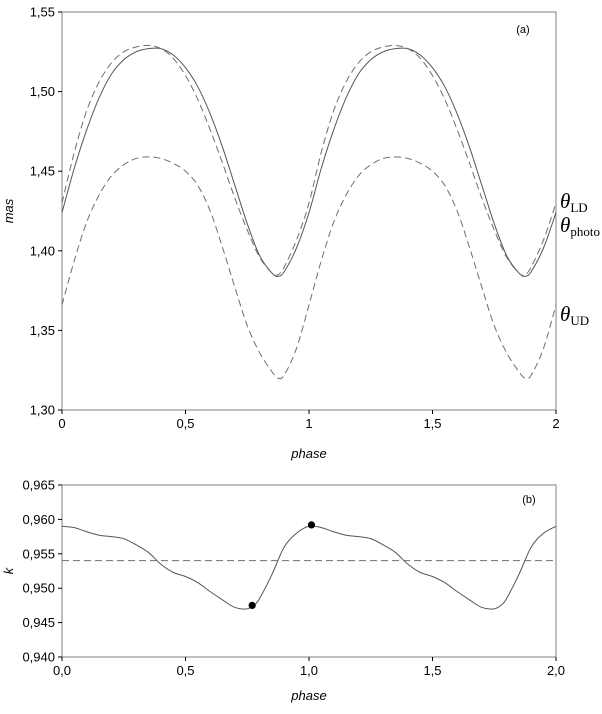  I want to click on panel-b-xtick-label: 1,5, so click(432, 670).